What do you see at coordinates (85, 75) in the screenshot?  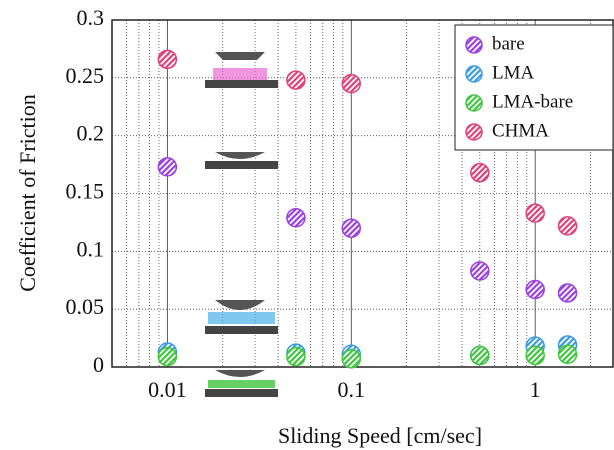 I see `y-tick-label: 0.25` at bounding box center [85, 75].